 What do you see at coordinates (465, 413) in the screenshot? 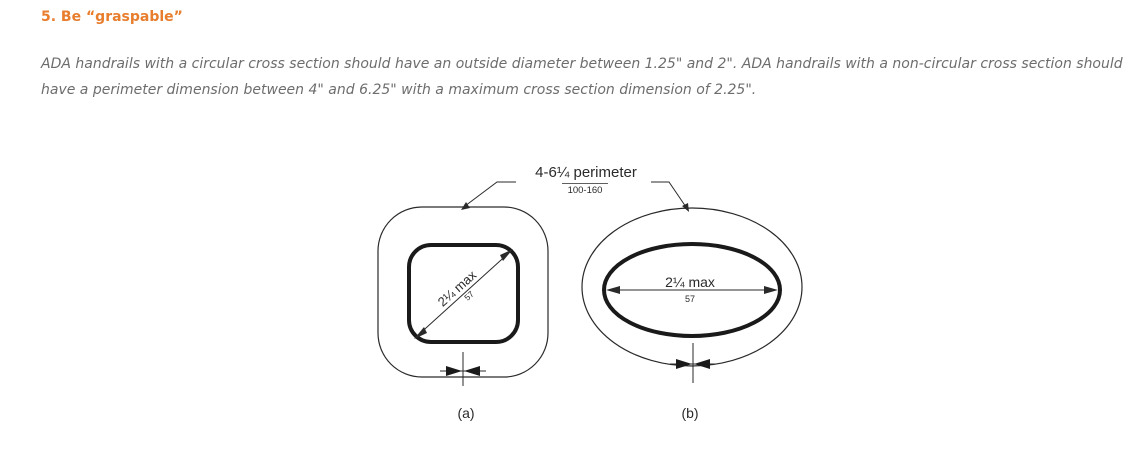
I see `caption-a: (a)` at bounding box center [465, 413].